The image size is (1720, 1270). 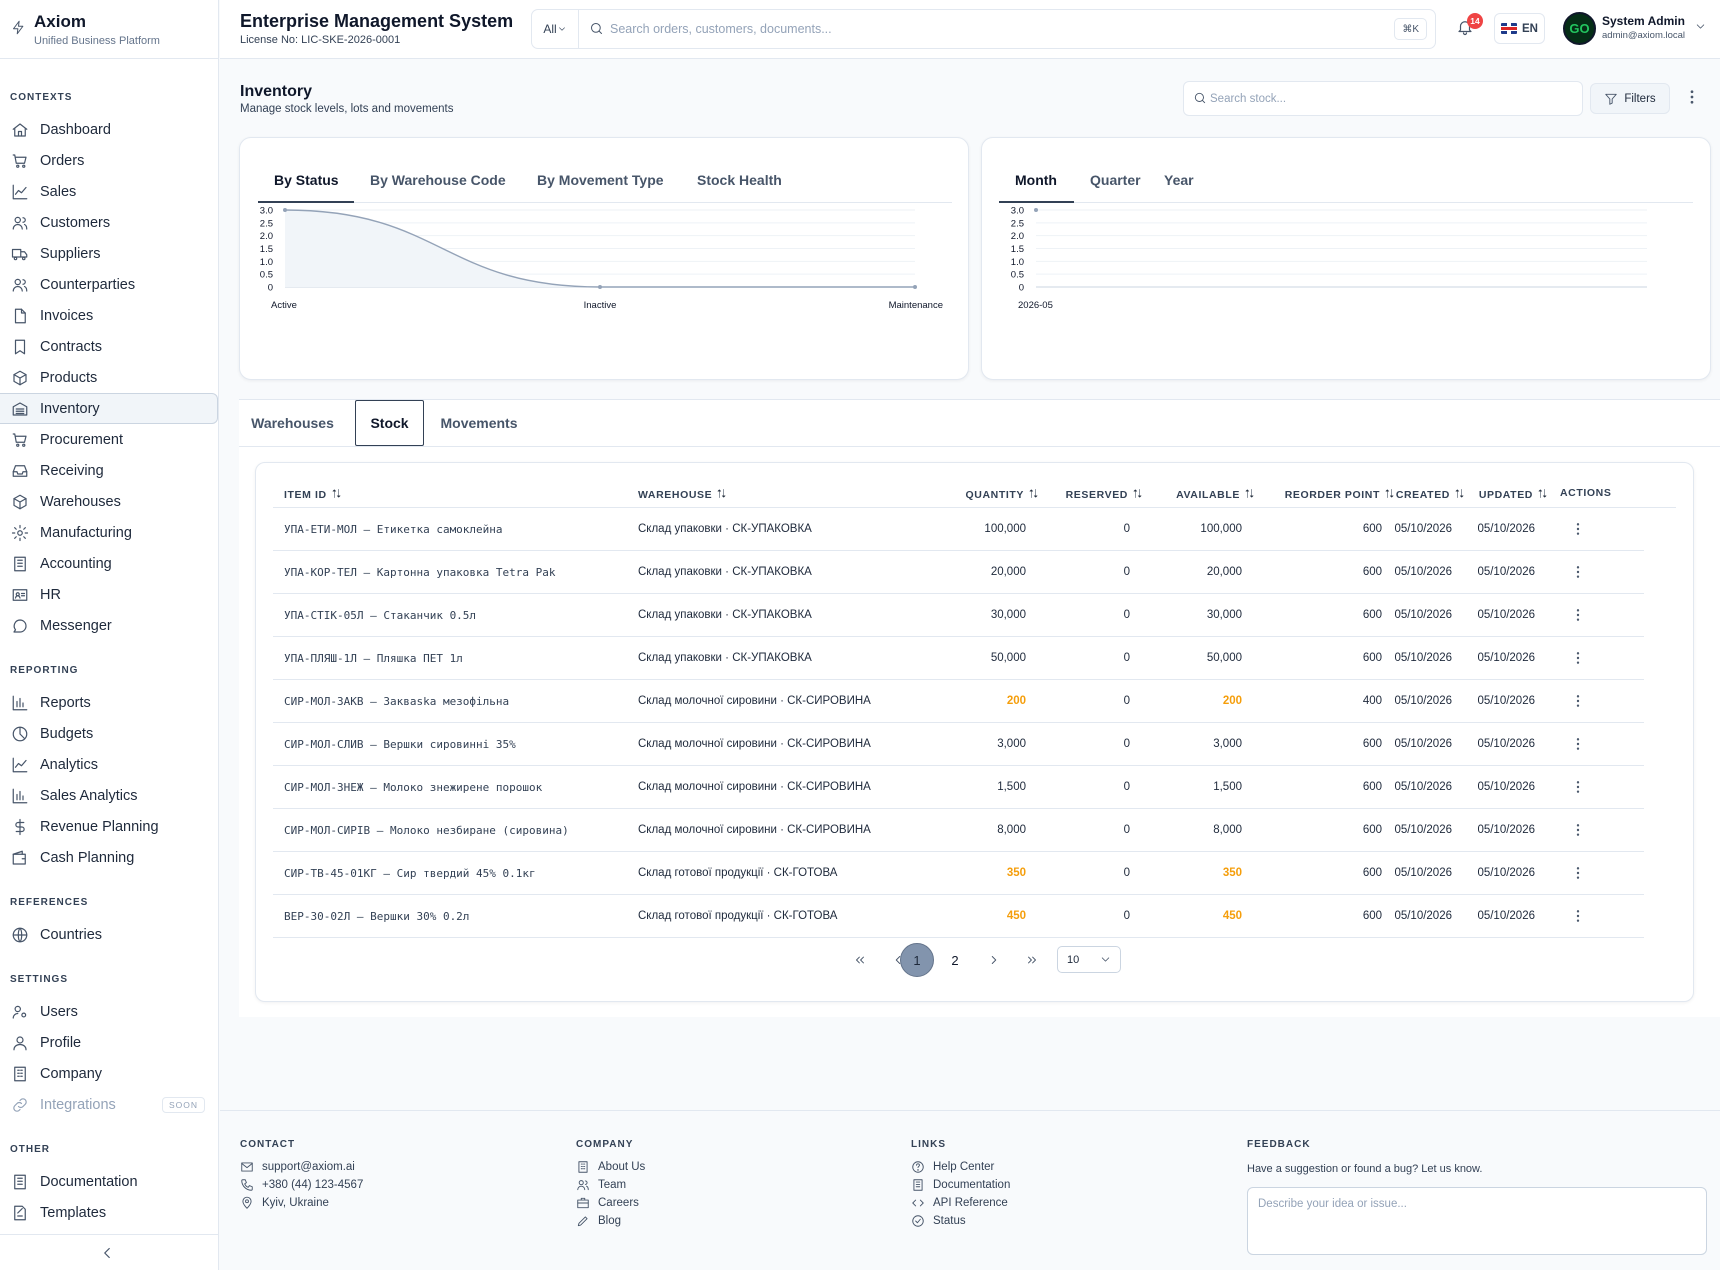 I want to click on footer-link-status: Status, so click(x=938, y=1221).